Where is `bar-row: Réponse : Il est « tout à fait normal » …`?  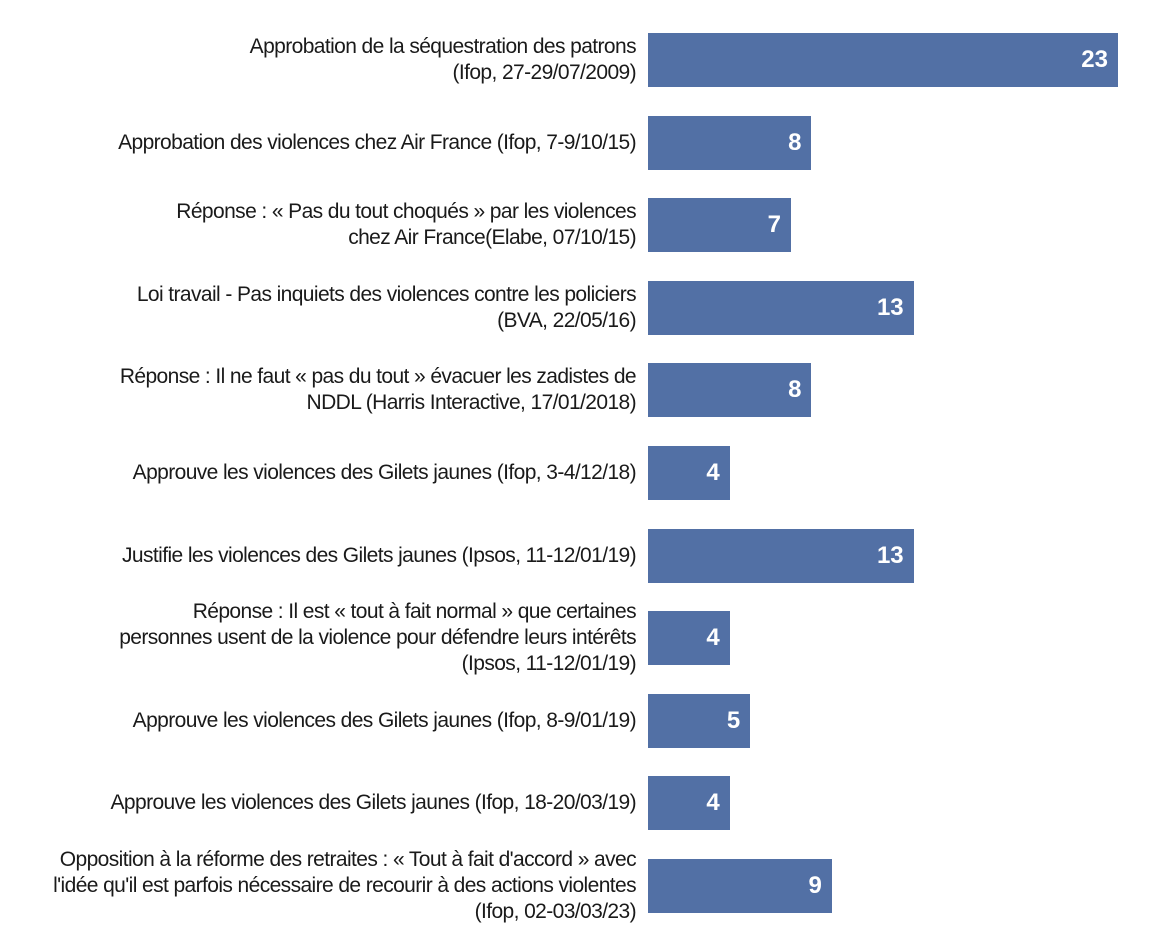 bar-row: Réponse : Il est « tout à fait normal » … is located at coordinates (578, 637).